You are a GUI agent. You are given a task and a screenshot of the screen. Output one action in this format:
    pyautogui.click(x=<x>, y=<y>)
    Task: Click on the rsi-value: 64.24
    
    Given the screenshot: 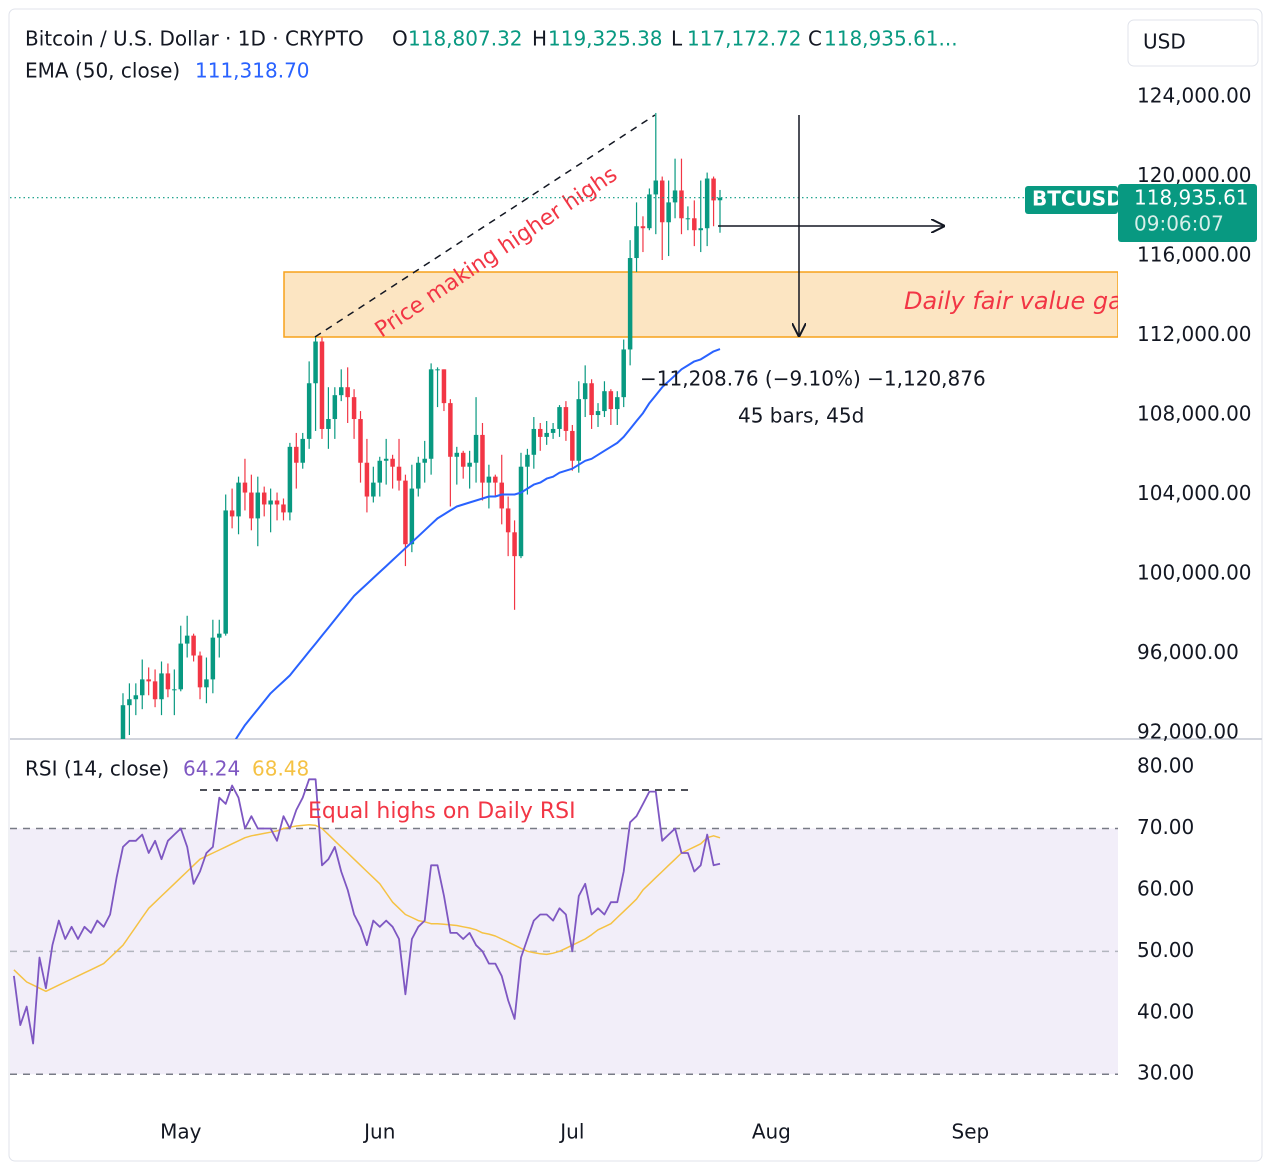 What is the action you would take?
    pyautogui.click(x=211, y=769)
    